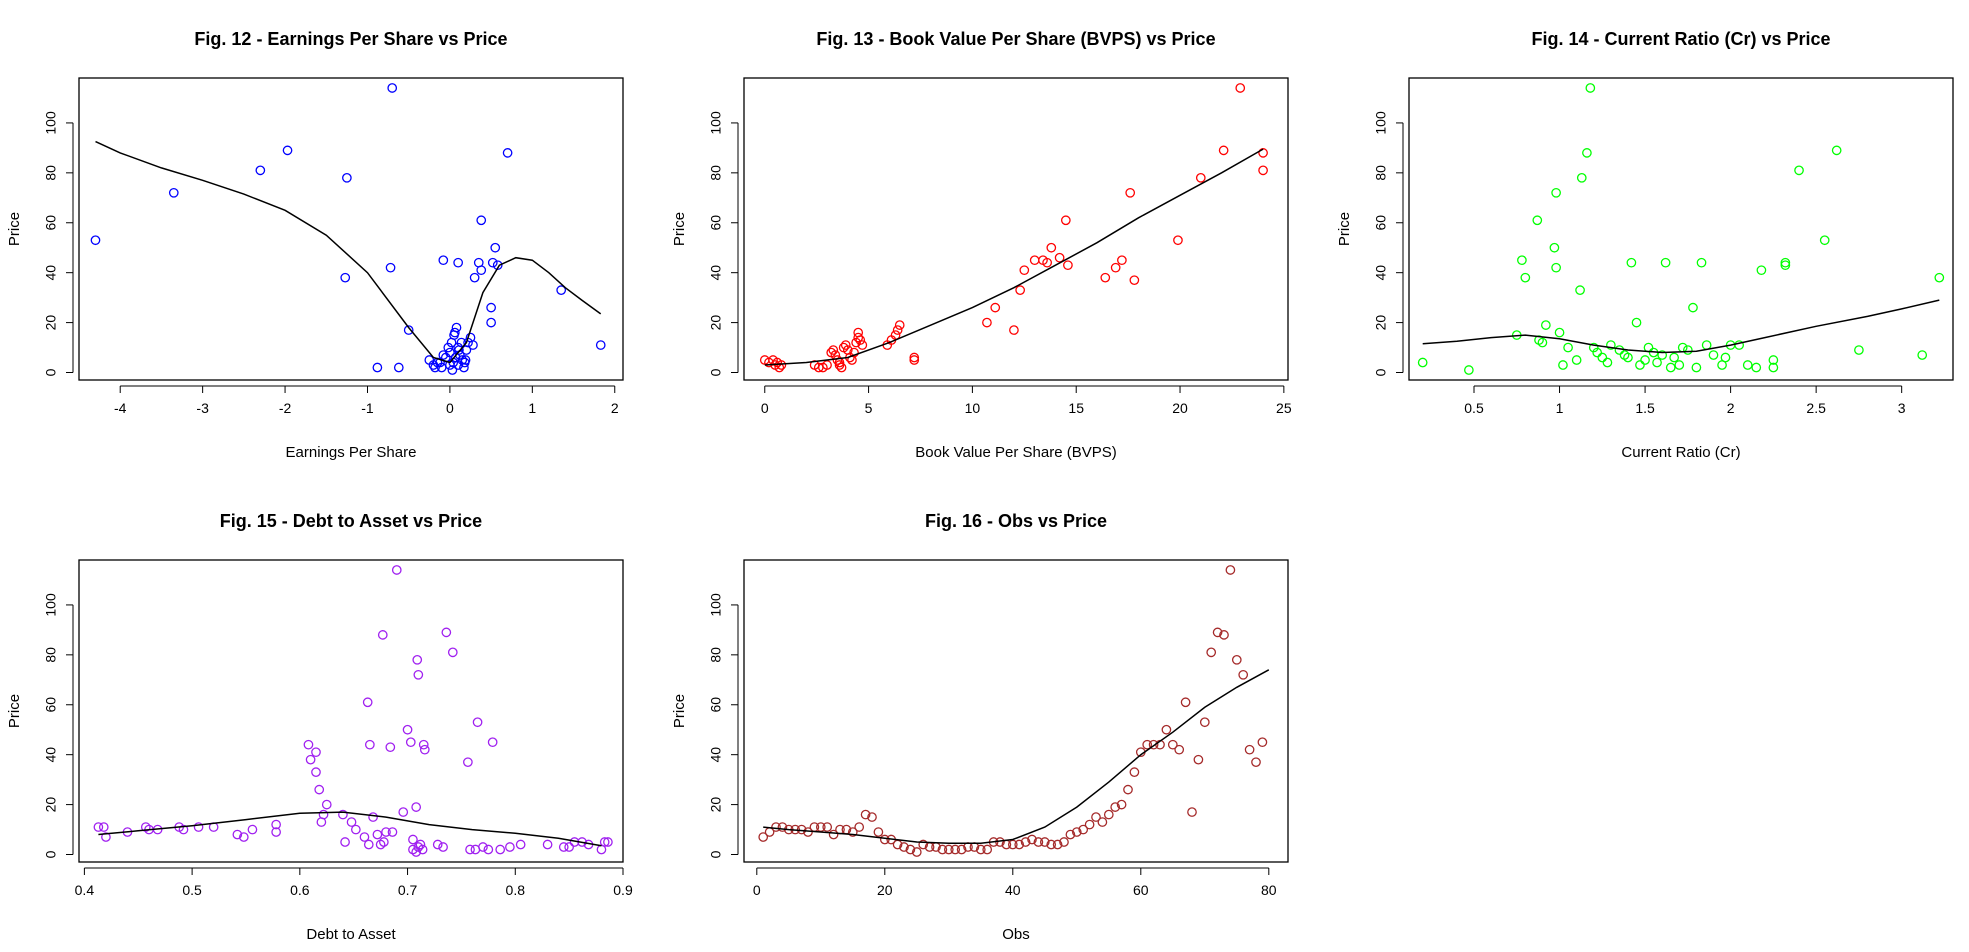  I want to click on x-tick-label: 0.5, so click(1474, 408).